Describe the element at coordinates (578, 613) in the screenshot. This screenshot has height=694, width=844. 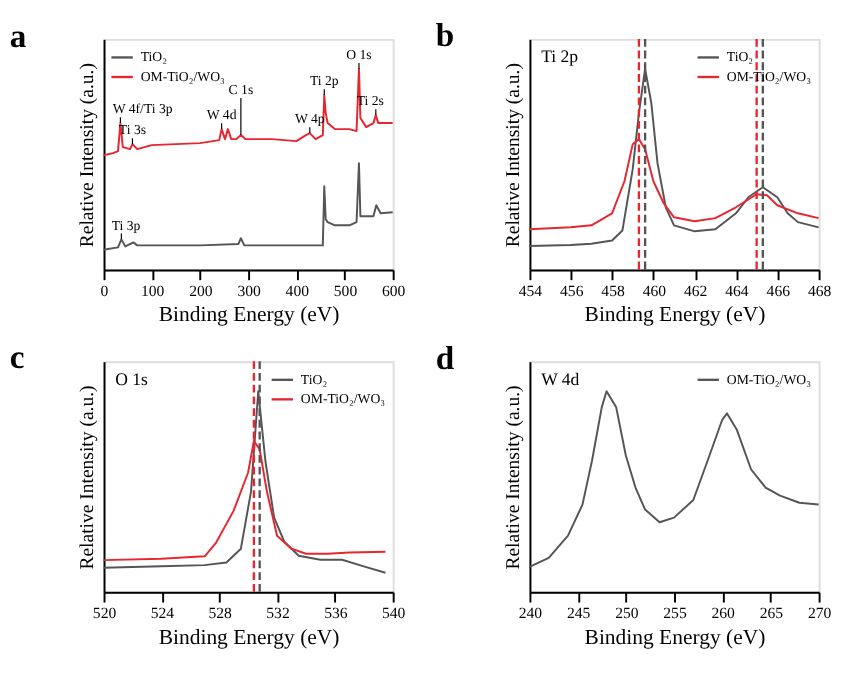
I see `x-tick-label: 245` at that location.